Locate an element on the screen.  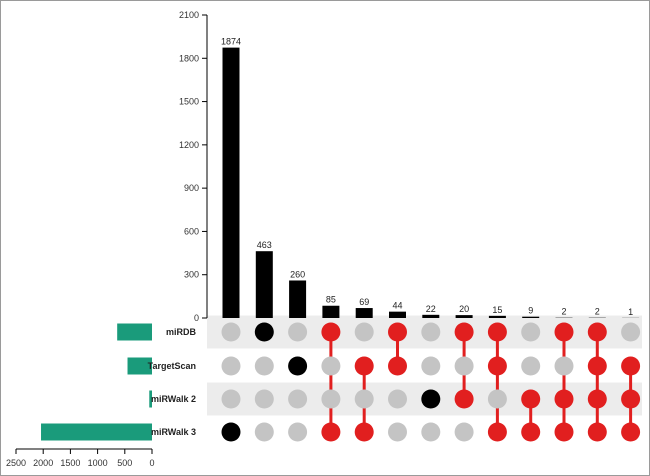
intersection-bar-label: 1 is located at coordinates (630, 312).